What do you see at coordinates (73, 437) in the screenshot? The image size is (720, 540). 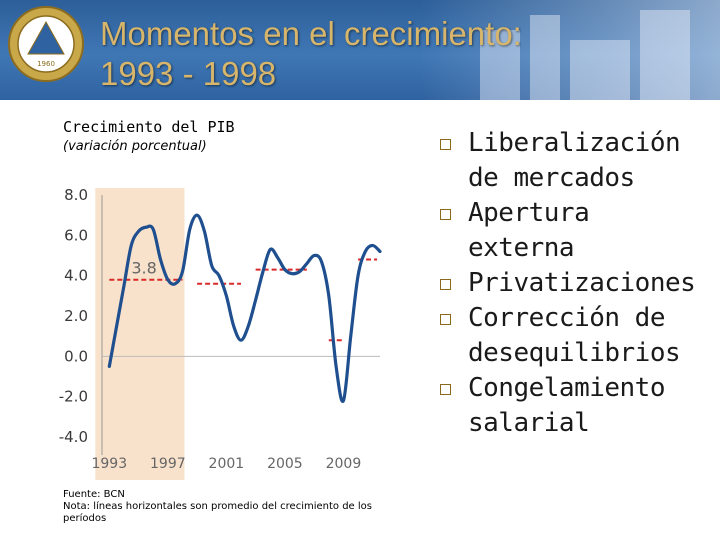 I see `y-tick-label: -4.0` at bounding box center [73, 437].